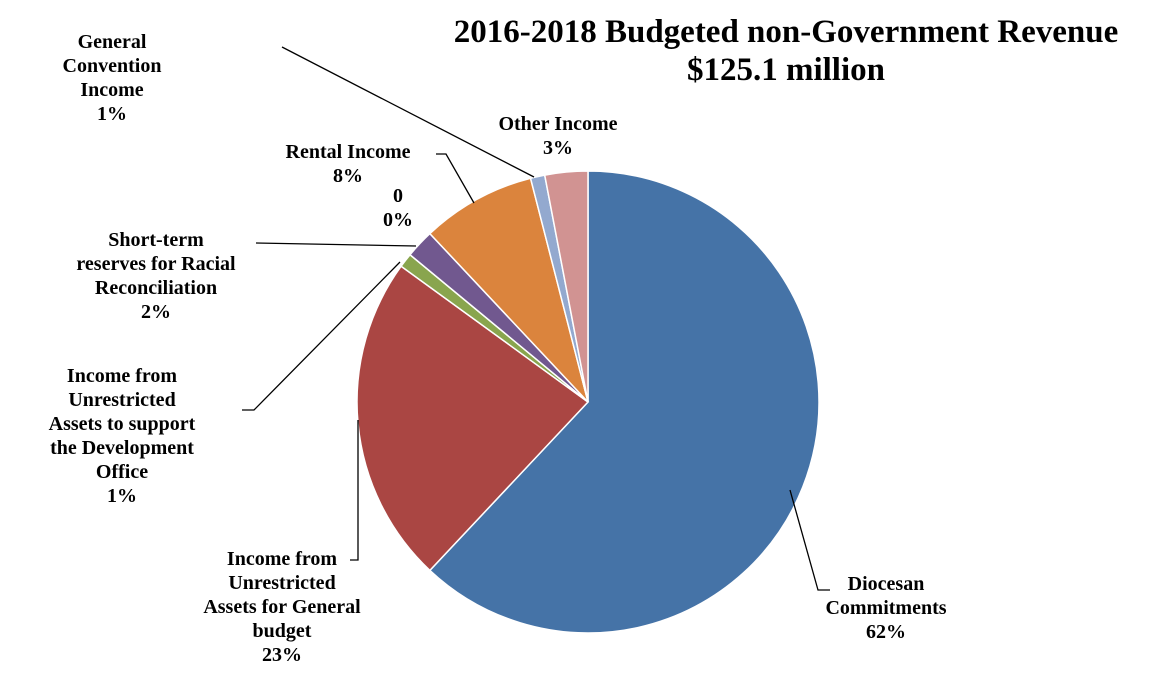  Describe the element at coordinates (557, 124) in the screenshot. I see `slice-name-line: Other Income` at that location.